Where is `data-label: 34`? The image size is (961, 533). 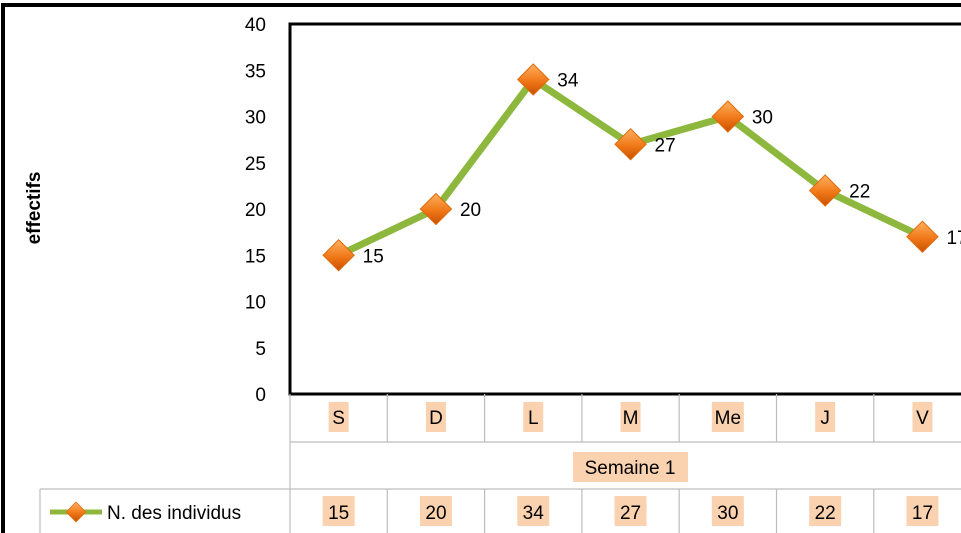
data-label: 34 is located at coordinates (568, 81).